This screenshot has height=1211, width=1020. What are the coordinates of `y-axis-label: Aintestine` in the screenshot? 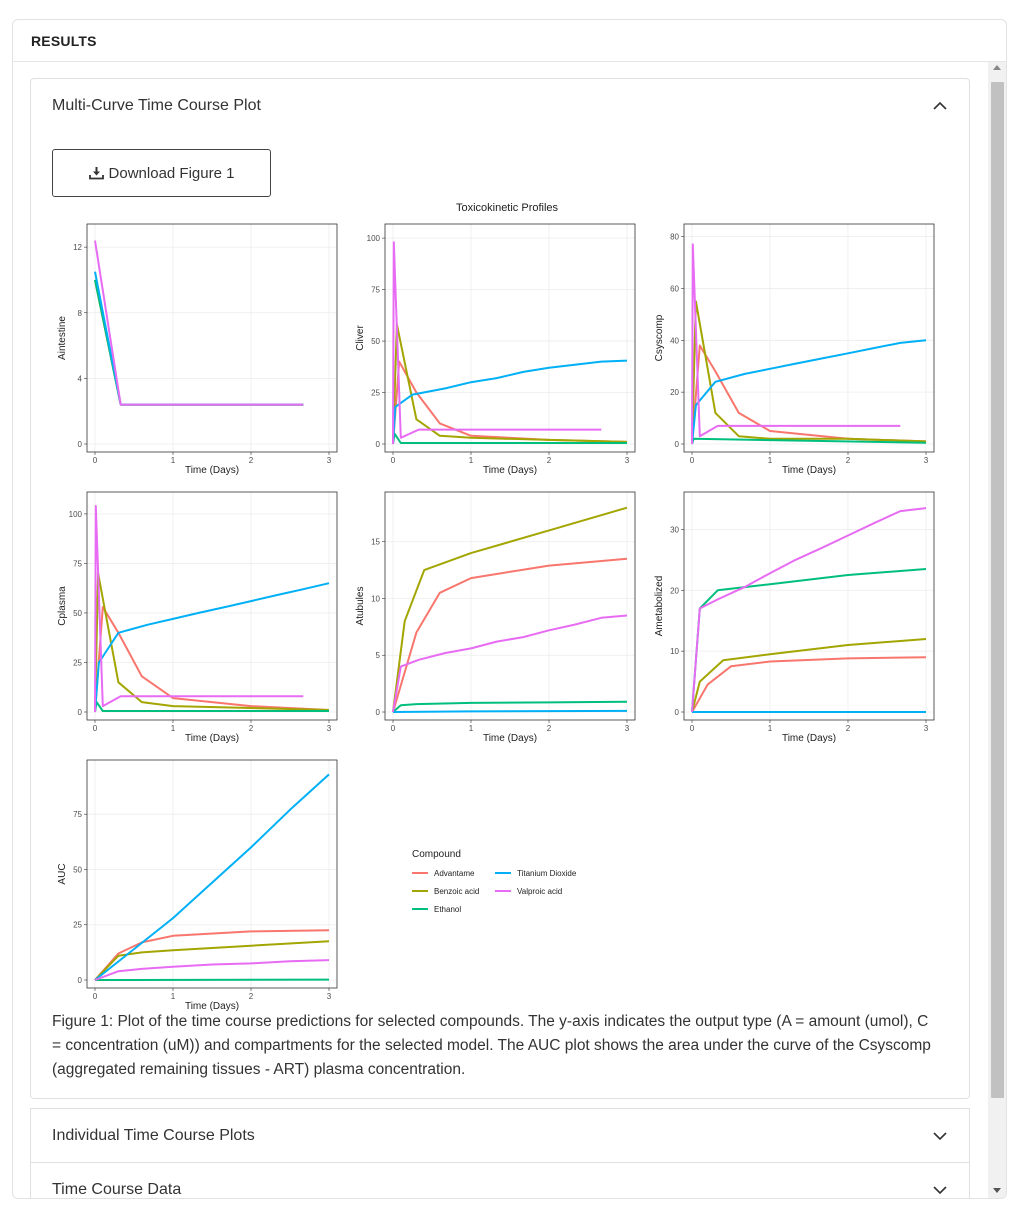 It's located at (62, 338).